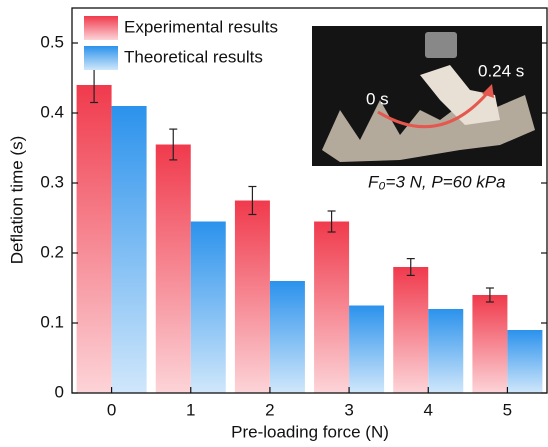 The image size is (548, 447). Describe the element at coordinates (16, 200) in the screenshot. I see `y-axis-label: Deflation time (s)` at that location.